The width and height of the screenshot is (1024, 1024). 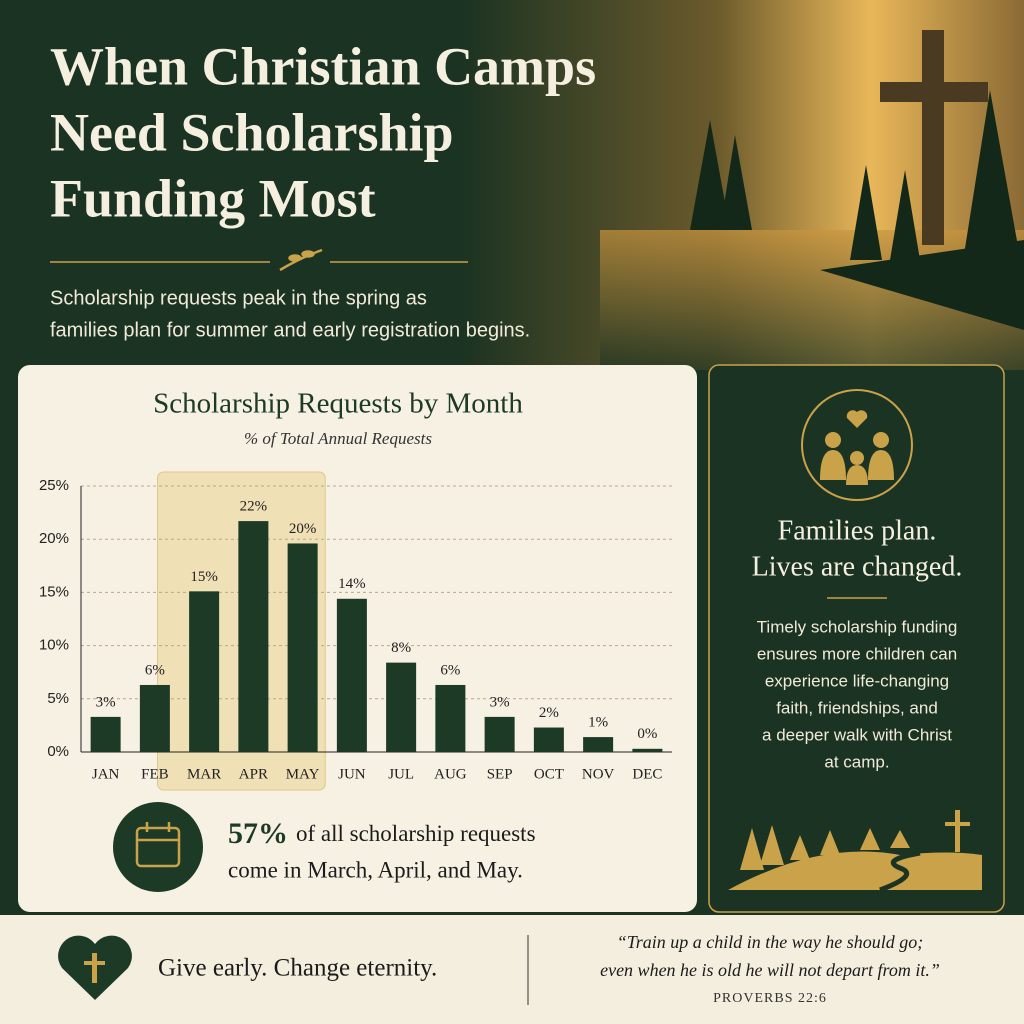 What do you see at coordinates (303, 774) in the screenshot?
I see `x-tick-label: MAY` at bounding box center [303, 774].